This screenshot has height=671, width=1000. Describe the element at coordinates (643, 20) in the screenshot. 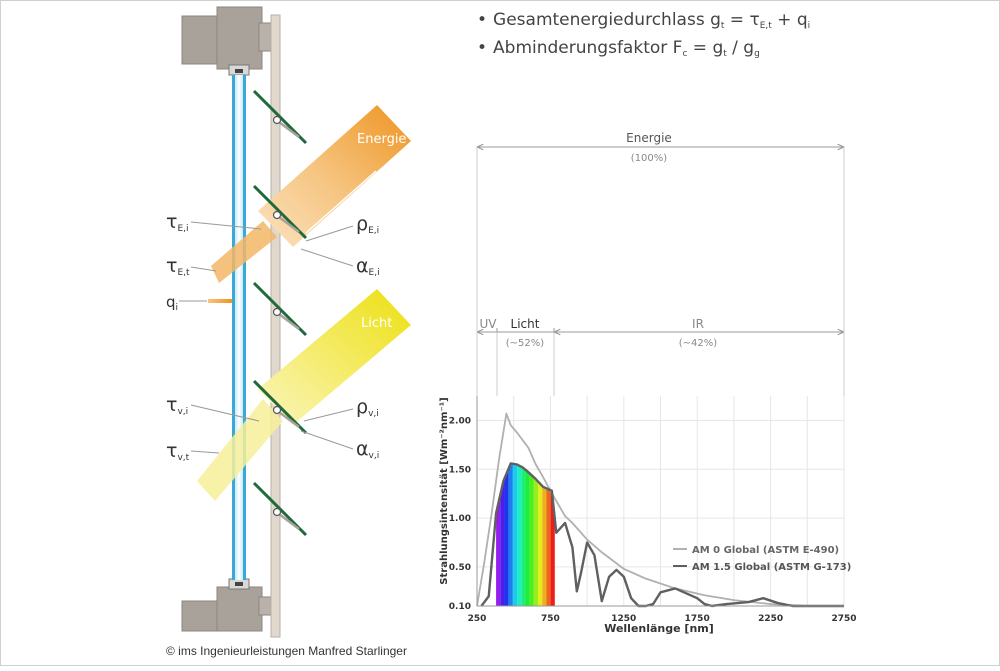

I see `formula-line-1: • Gesamtenergiedurchlass gt = τE,t + qi` at that location.